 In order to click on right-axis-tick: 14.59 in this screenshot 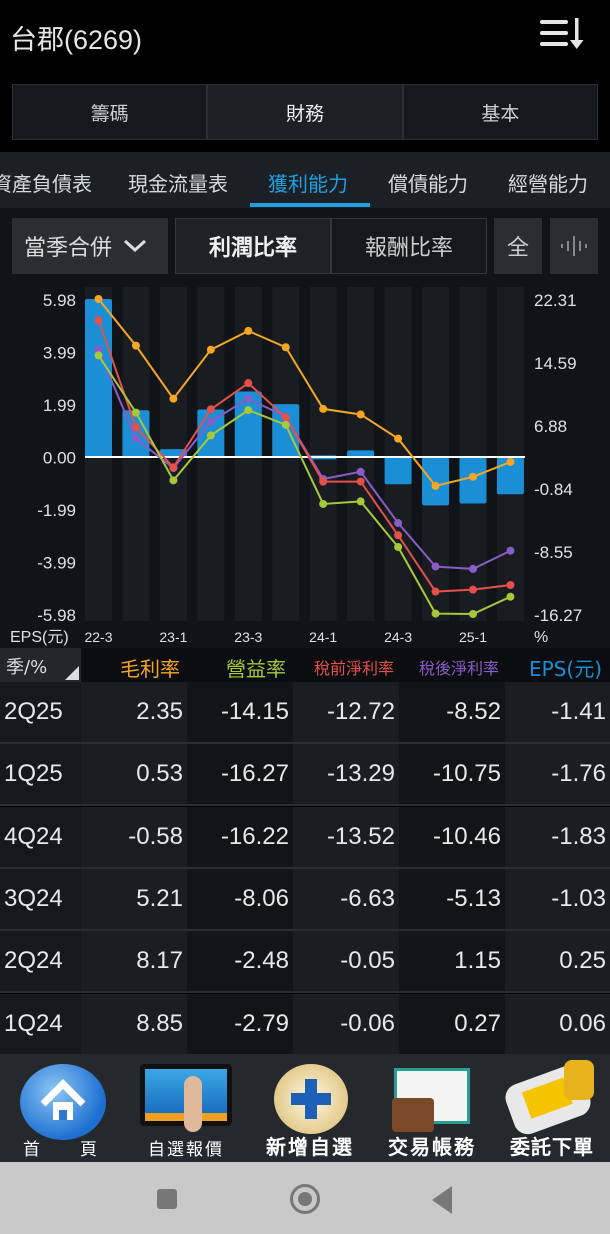, I will do `click(555, 363)`.